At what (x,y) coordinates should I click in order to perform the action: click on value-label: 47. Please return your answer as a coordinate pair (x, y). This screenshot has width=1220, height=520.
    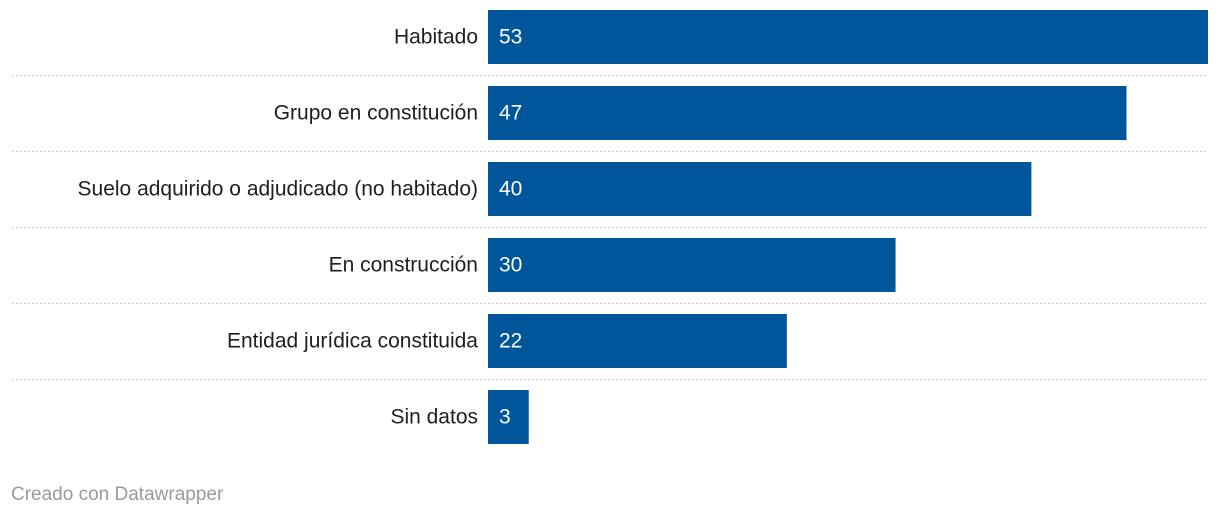
    Looking at the image, I should click on (510, 113).